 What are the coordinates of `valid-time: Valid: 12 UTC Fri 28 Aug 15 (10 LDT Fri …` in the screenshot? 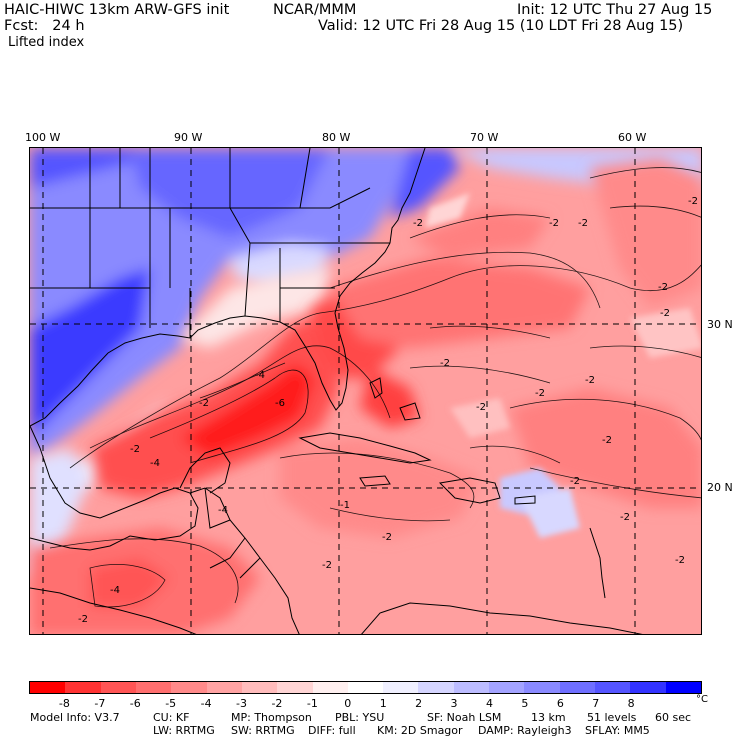 It's located at (501, 26).